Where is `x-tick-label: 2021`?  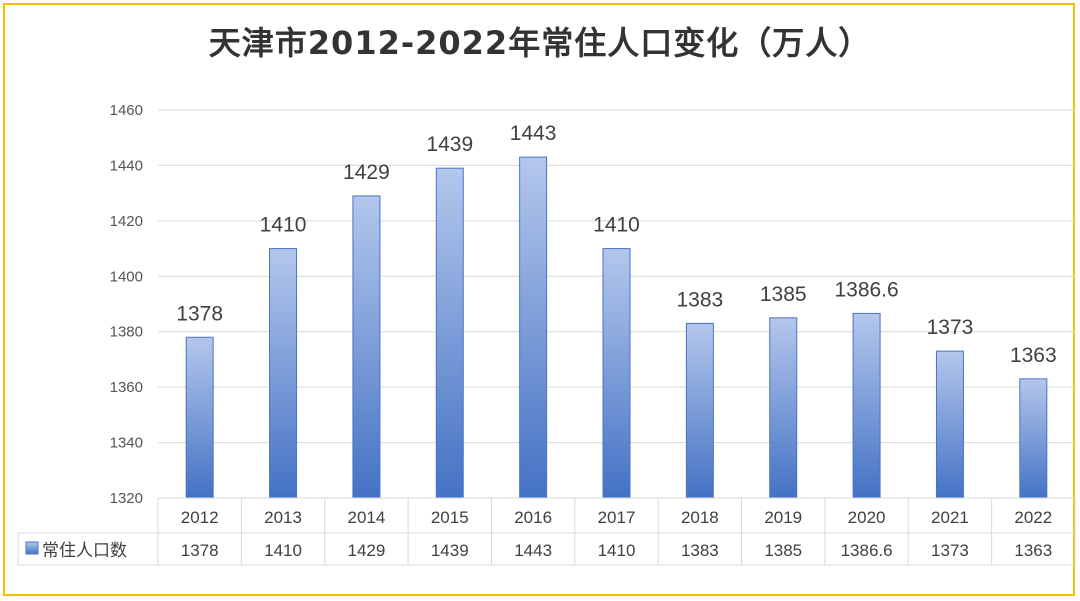
x-tick-label: 2021 is located at coordinates (950, 517).